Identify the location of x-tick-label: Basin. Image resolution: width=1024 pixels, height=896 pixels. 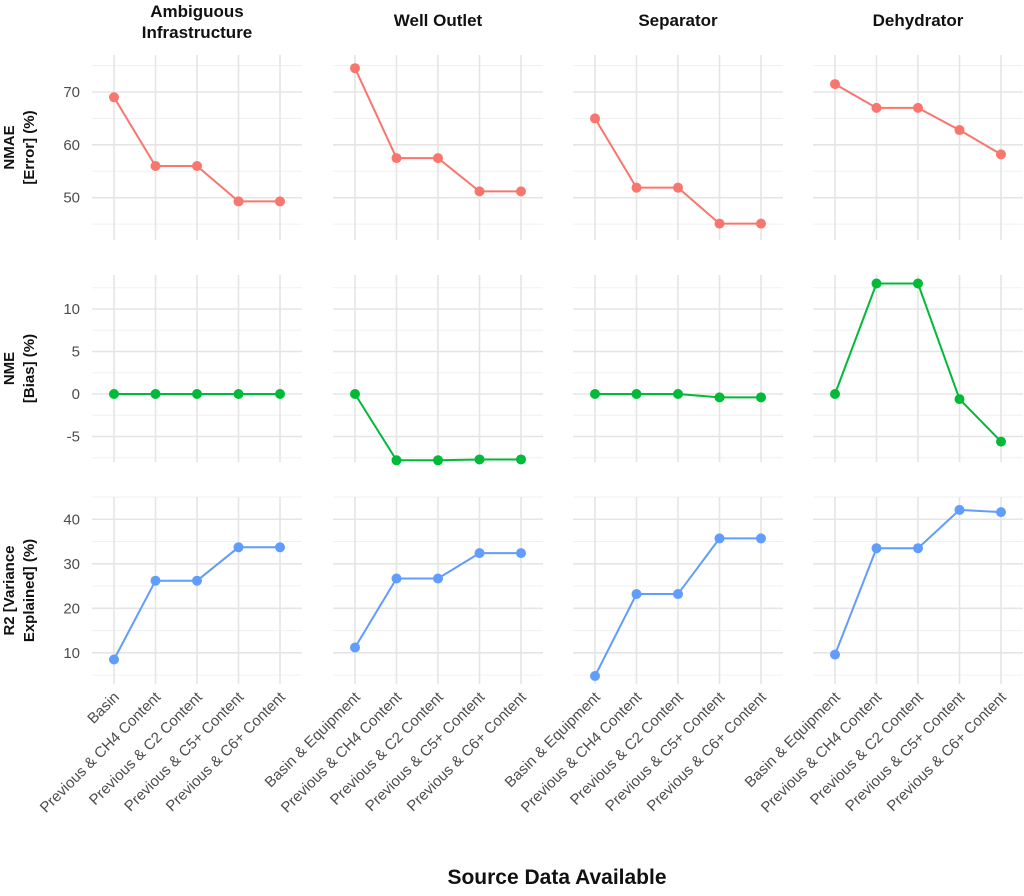
(103, 708).